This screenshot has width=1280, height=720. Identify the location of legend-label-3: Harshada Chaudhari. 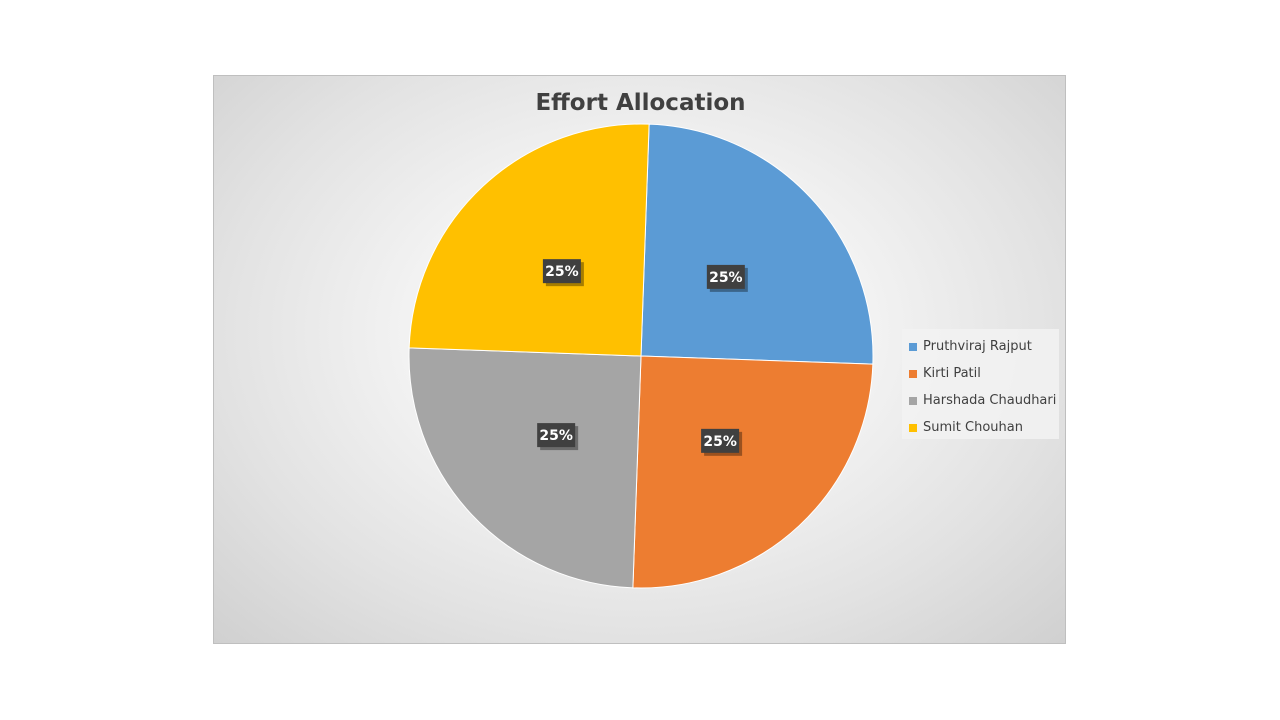
(990, 400).